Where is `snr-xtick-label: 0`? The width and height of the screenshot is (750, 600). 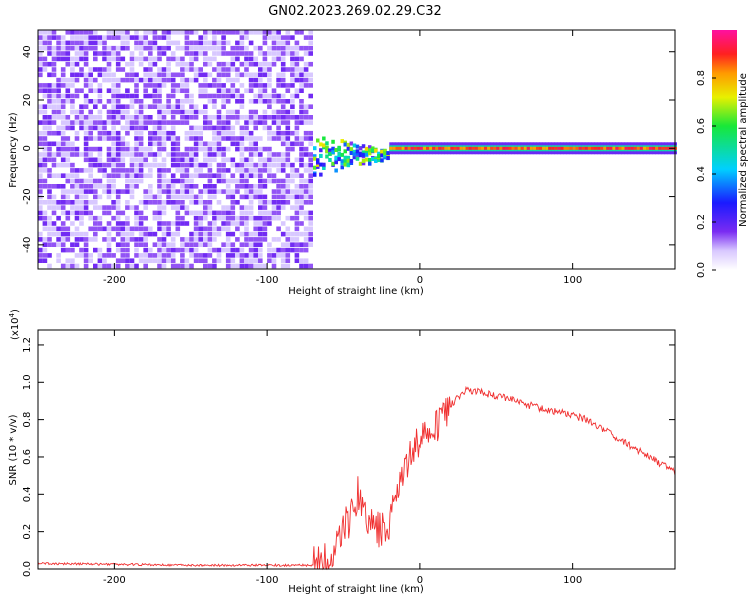 snr-xtick-label: 0 is located at coordinates (420, 580).